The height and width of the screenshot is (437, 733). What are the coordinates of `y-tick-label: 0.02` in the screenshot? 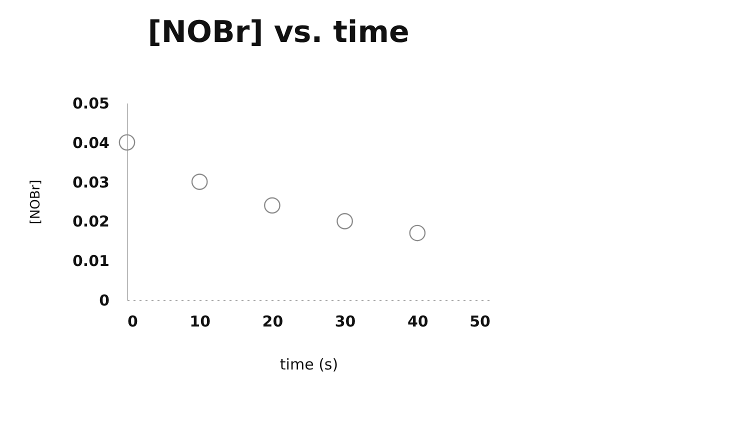 It's located at (91, 221).